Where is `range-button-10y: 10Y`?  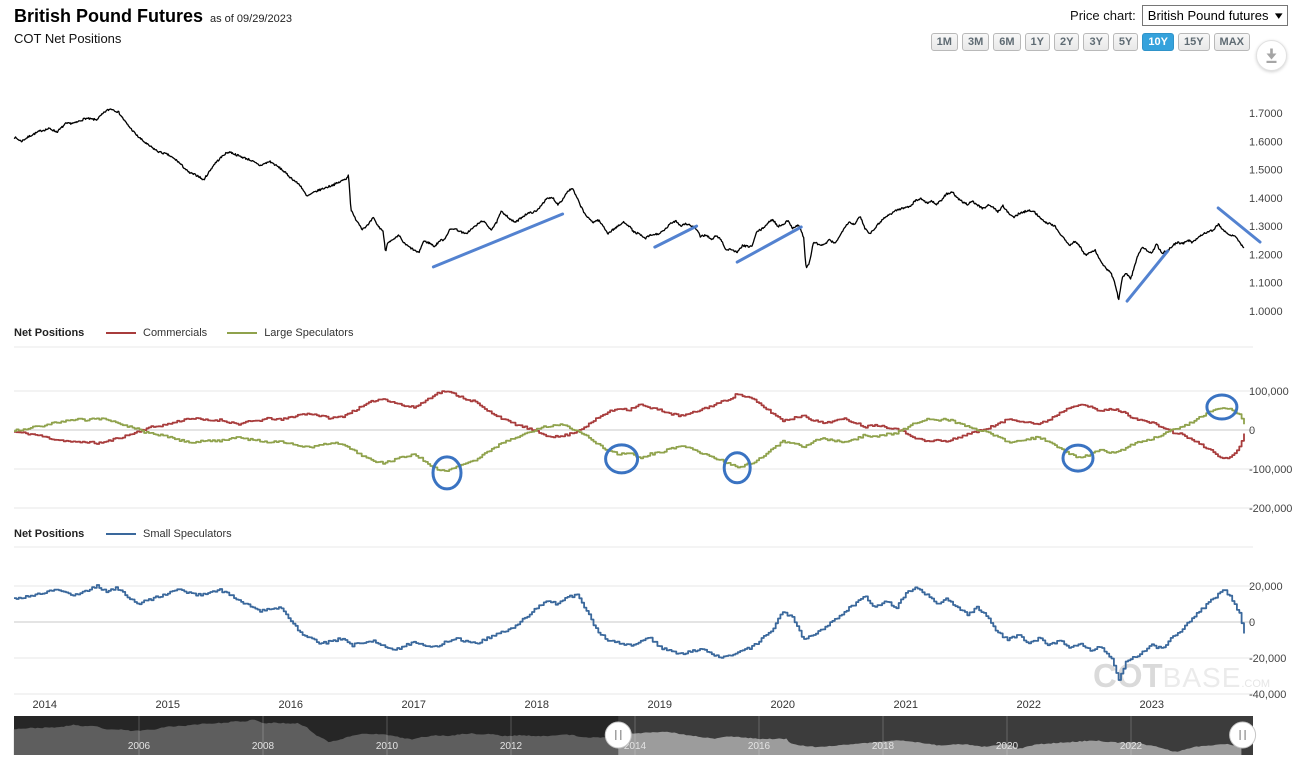
range-button-10y: 10Y is located at coordinates (1158, 42).